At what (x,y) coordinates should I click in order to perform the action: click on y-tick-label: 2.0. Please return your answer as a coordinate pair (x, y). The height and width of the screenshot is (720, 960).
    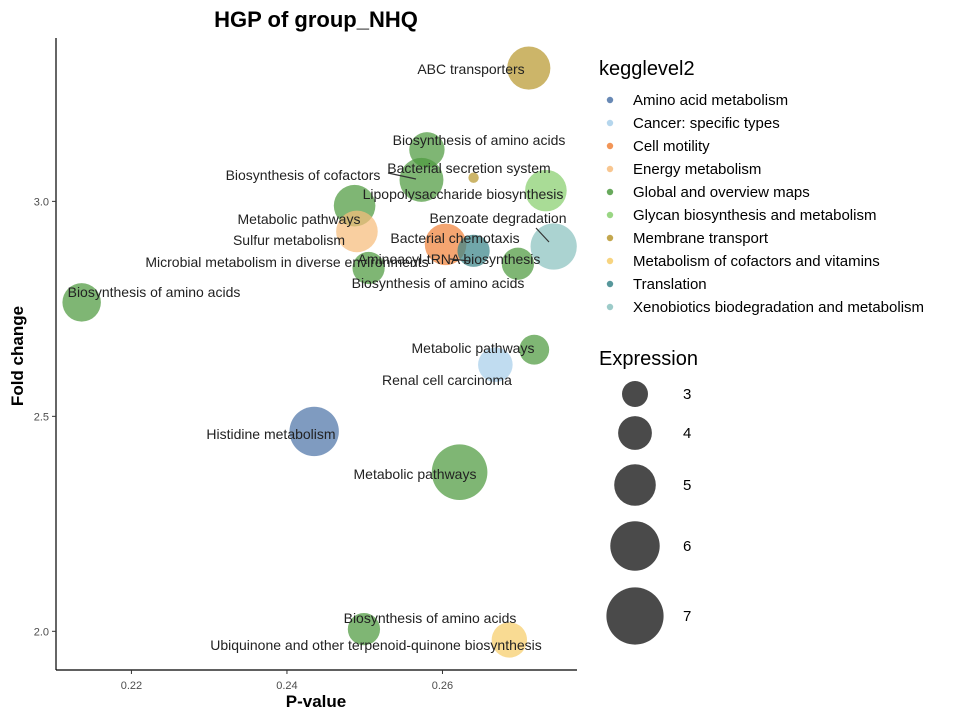
    Looking at the image, I should click on (41, 632).